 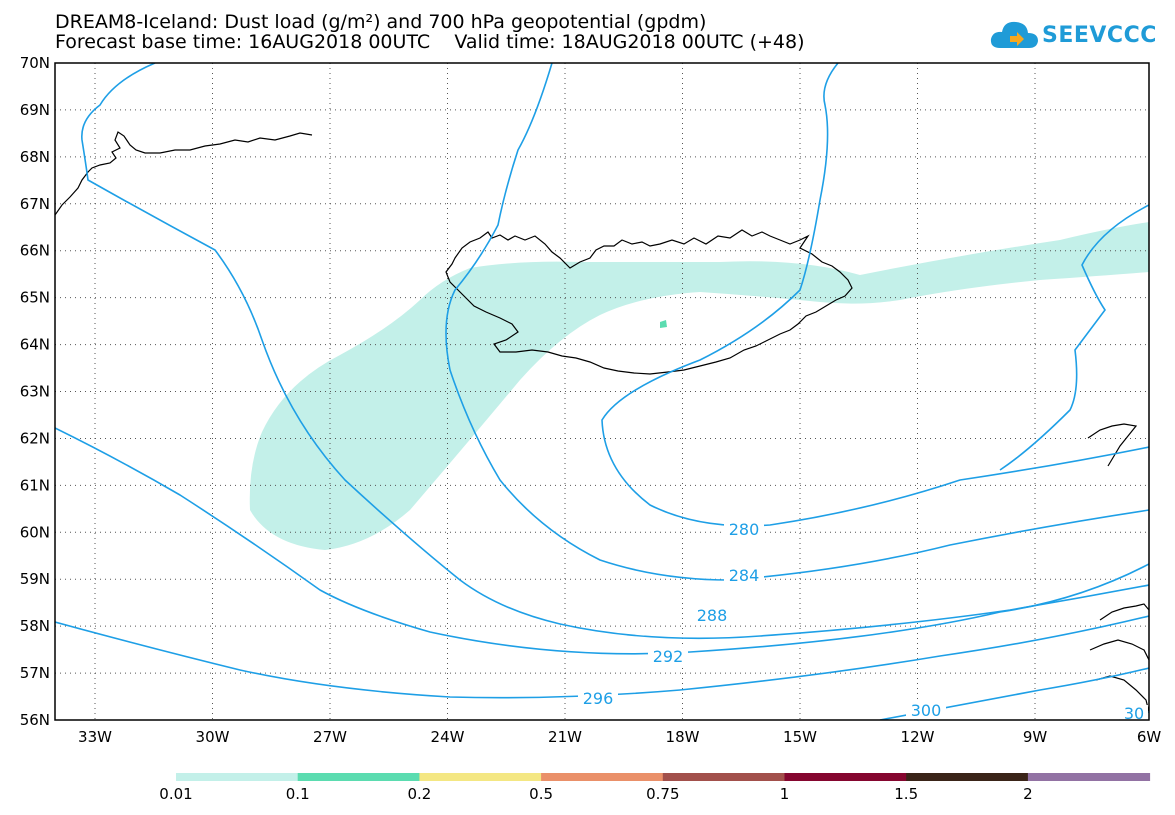 What do you see at coordinates (176, 794) in the screenshot?
I see `colorbar-level-label: 0.01` at bounding box center [176, 794].